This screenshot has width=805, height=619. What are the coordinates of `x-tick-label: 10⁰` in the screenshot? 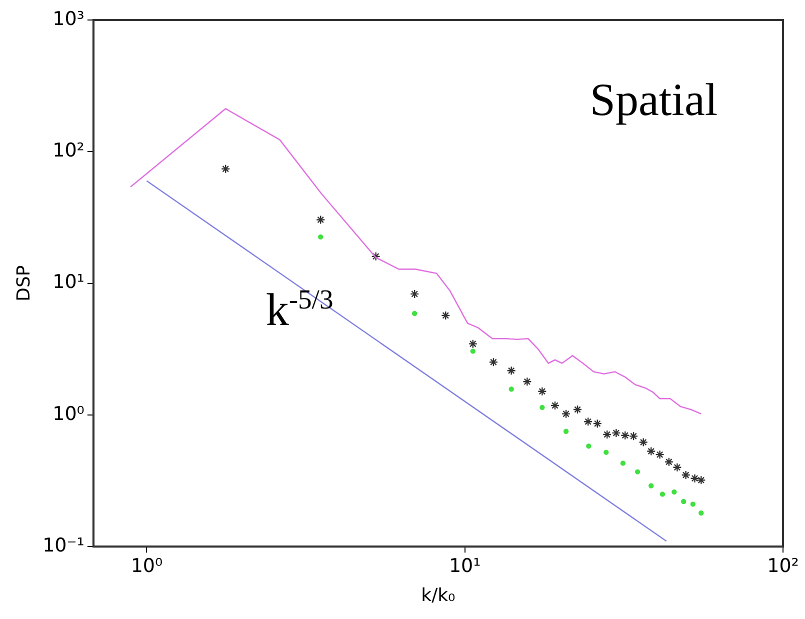 It's located at (146, 565).